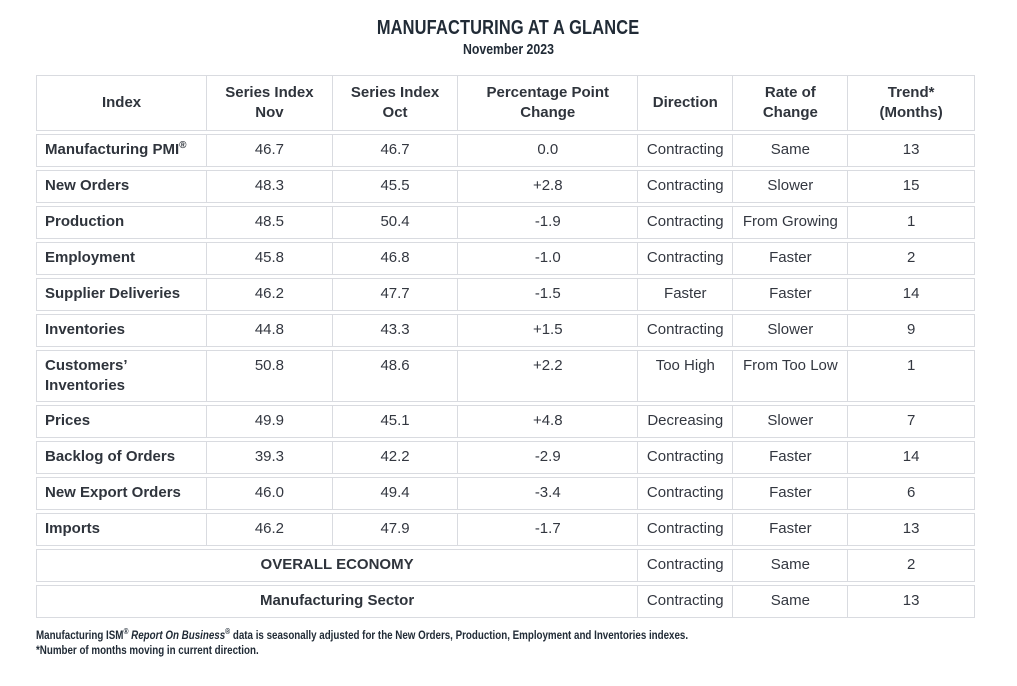 The height and width of the screenshot is (686, 1017). I want to click on nov-value-cell: 45.8, so click(270, 258).